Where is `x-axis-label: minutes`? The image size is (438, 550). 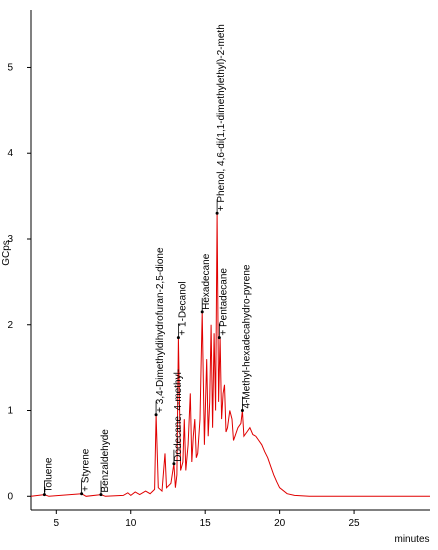
x-axis-label: minutes is located at coordinates (411, 539).